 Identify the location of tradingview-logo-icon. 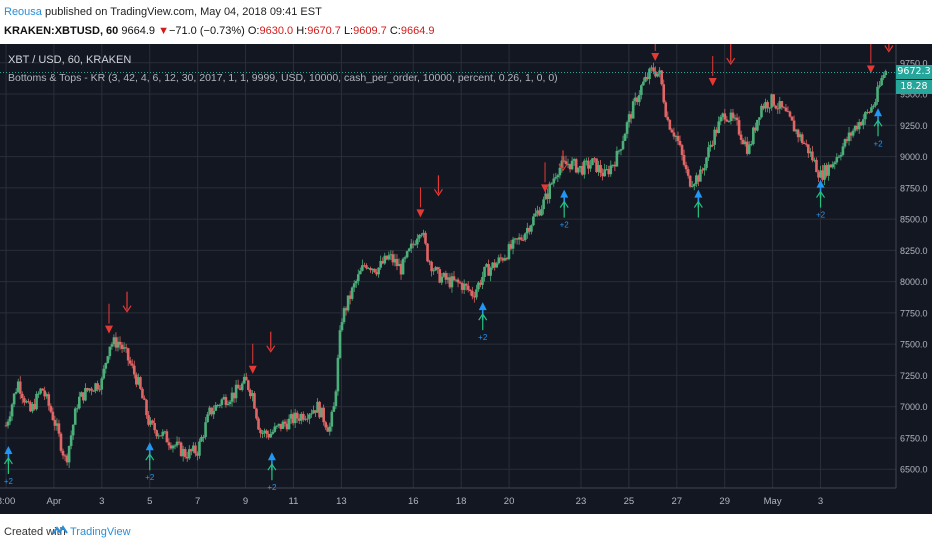
(60, 531).